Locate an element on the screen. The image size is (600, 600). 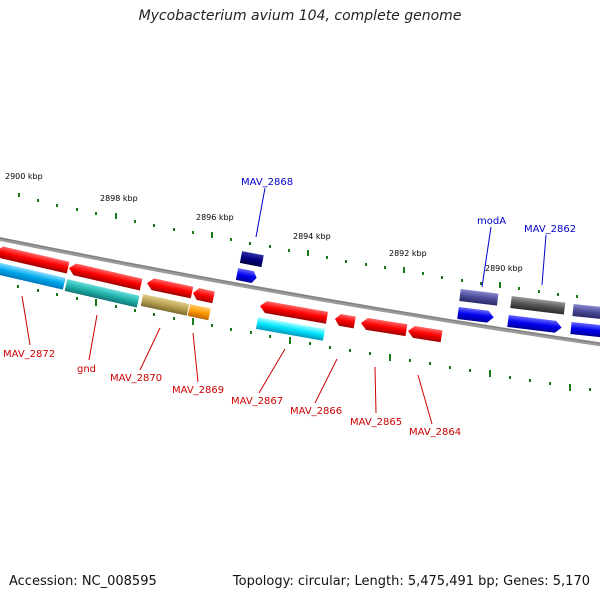
gene-label-MAV_2864: MAV_2864 is located at coordinates (435, 432).